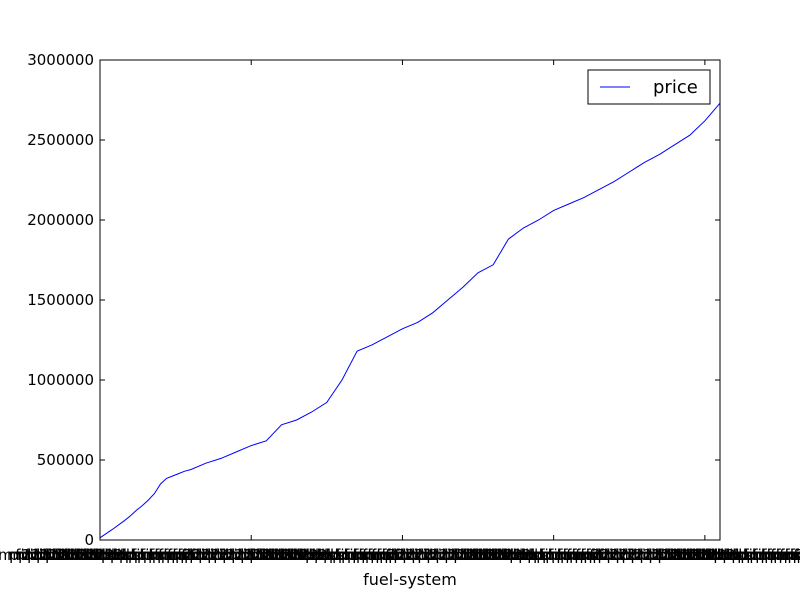 This screenshot has height=600, width=800. What do you see at coordinates (89, 540) in the screenshot?
I see `y-tick-label: 0` at bounding box center [89, 540].